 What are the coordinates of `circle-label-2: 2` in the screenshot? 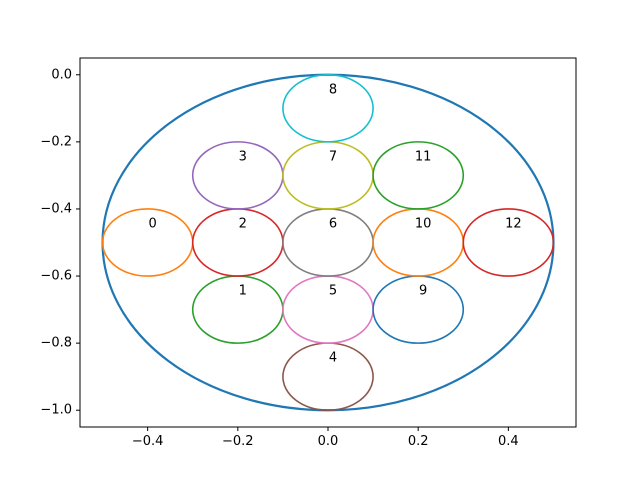 It's located at (243, 224).